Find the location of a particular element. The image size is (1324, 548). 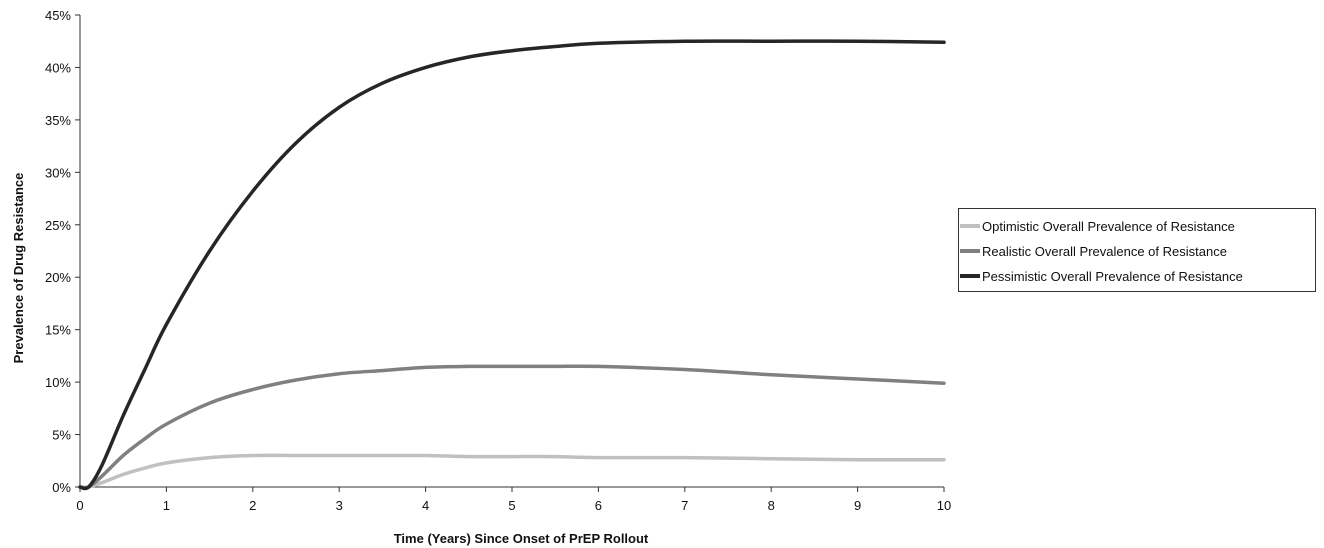

legend-swatch-realistic is located at coordinates (970, 251).